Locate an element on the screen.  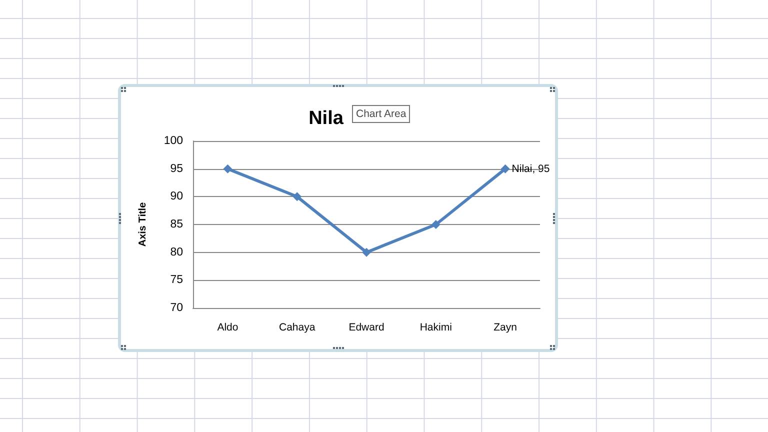
y-axis-title: Axis Title is located at coordinates (143, 224).